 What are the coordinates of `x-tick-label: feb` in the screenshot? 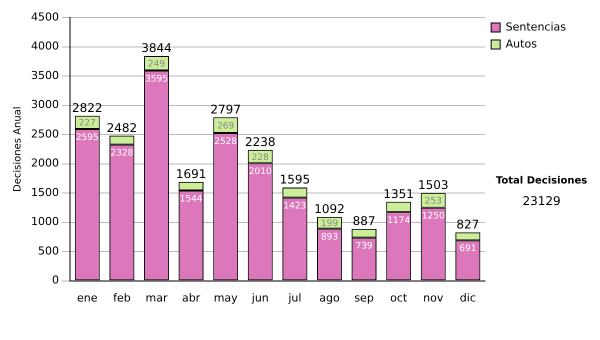 It's located at (122, 297).